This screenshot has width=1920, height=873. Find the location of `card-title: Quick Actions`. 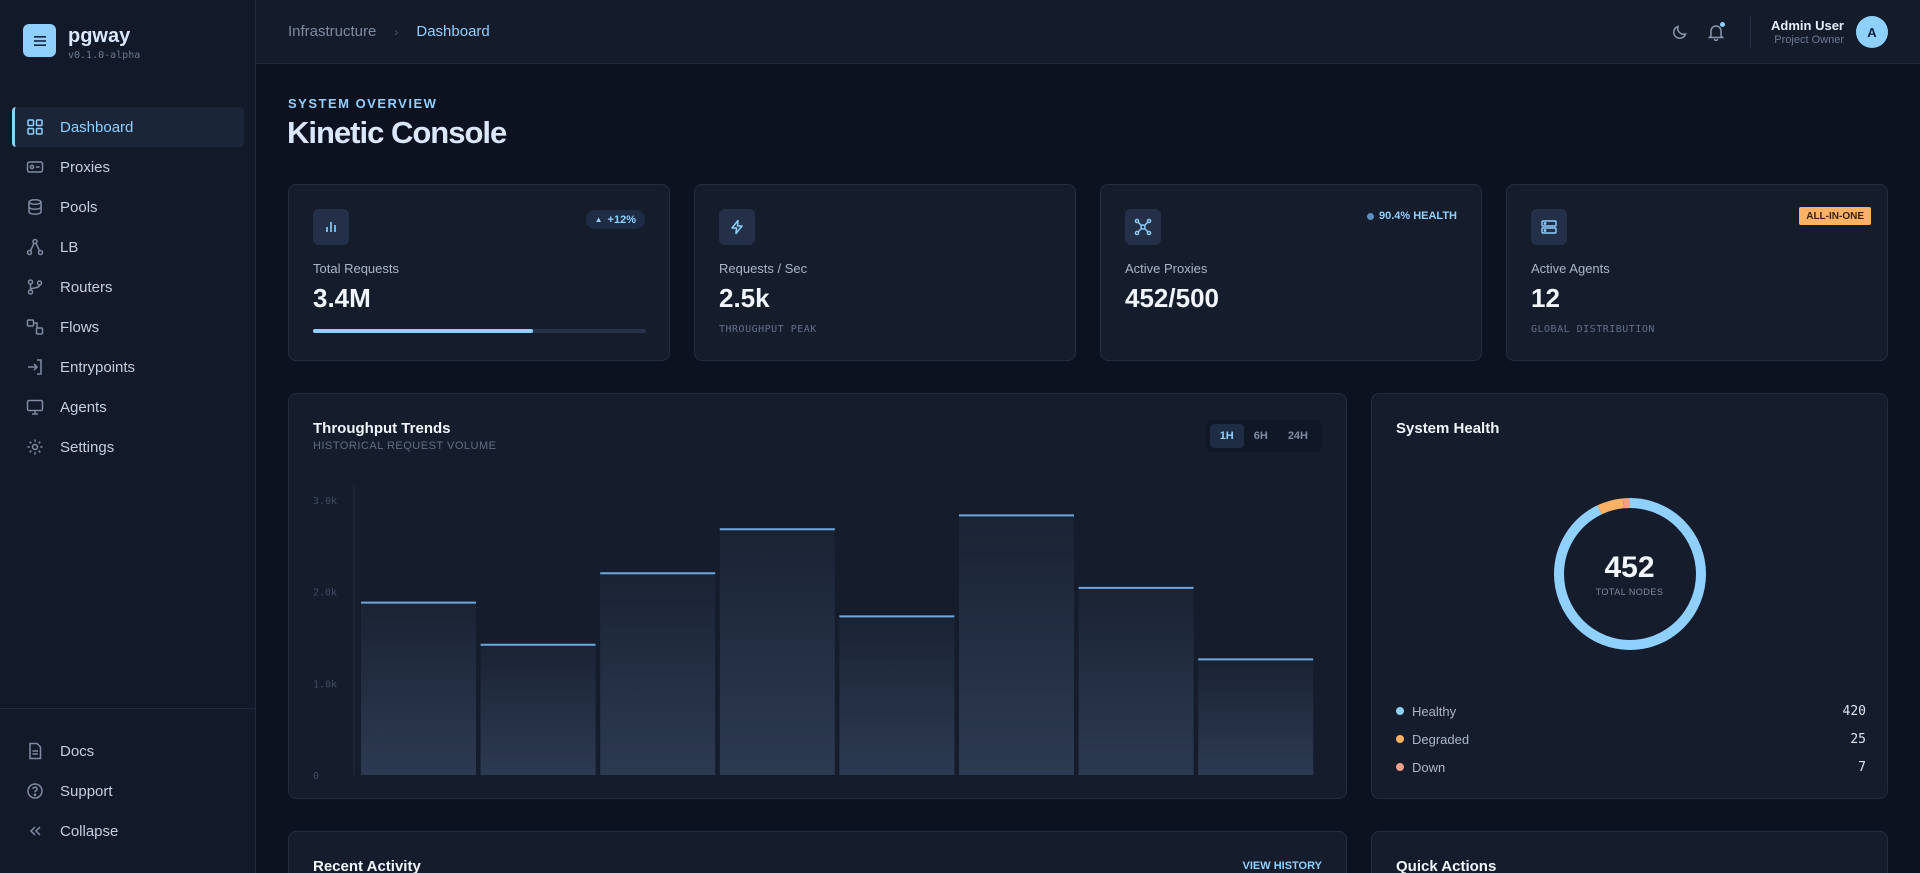

card-title: Quick Actions is located at coordinates (1446, 865).